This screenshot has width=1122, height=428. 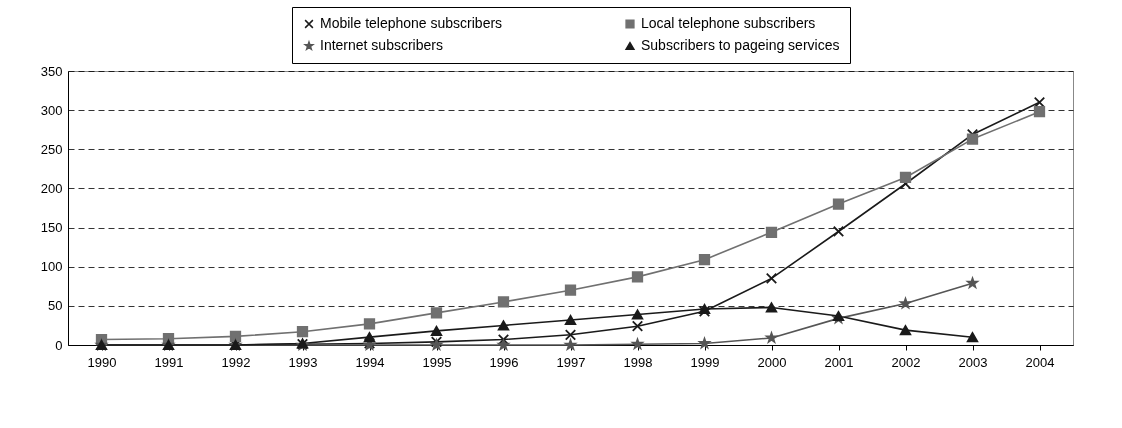 What do you see at coordinates (906, 362) in the screenshot?
I see `x-tick-label: 2002` at bounding box center [906, 362].